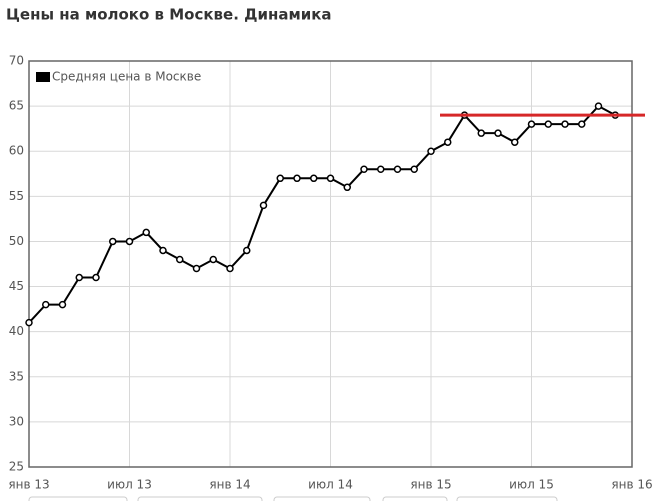  Describe the element at coordinates (16, 376) in the screenshot. I see `y-tick-label: 35` at that location.